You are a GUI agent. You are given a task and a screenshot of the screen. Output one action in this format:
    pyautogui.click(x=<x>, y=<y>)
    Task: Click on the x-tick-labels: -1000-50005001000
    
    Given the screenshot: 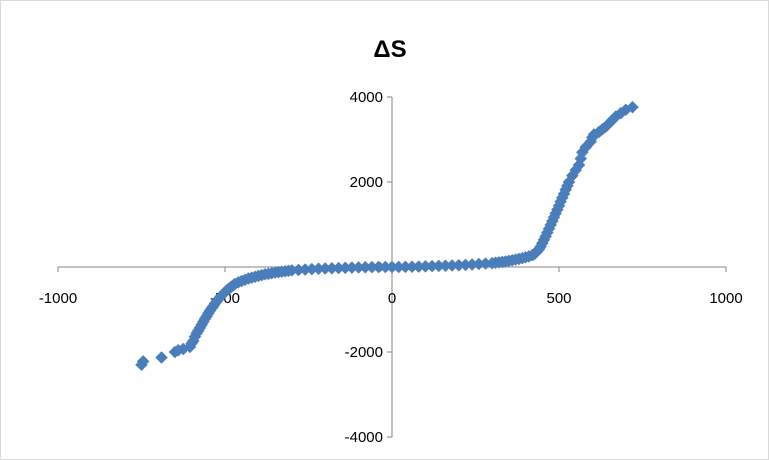 What is the action you would take?
    pyautogui.click(x=391, y=298)
    